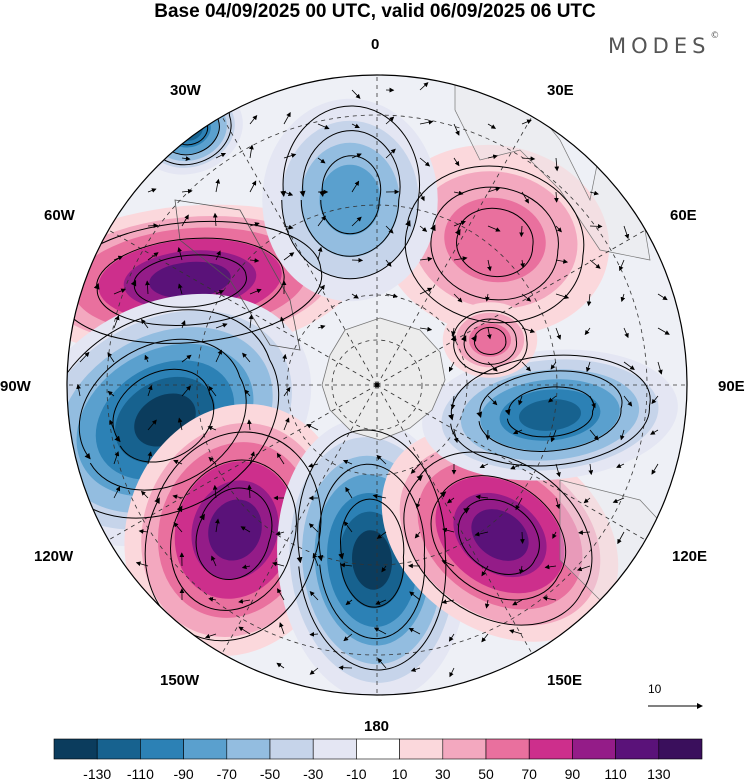 This screenshot has height=783, width=750. I want to click on reference-vector-label: 10, so click(655, 689).